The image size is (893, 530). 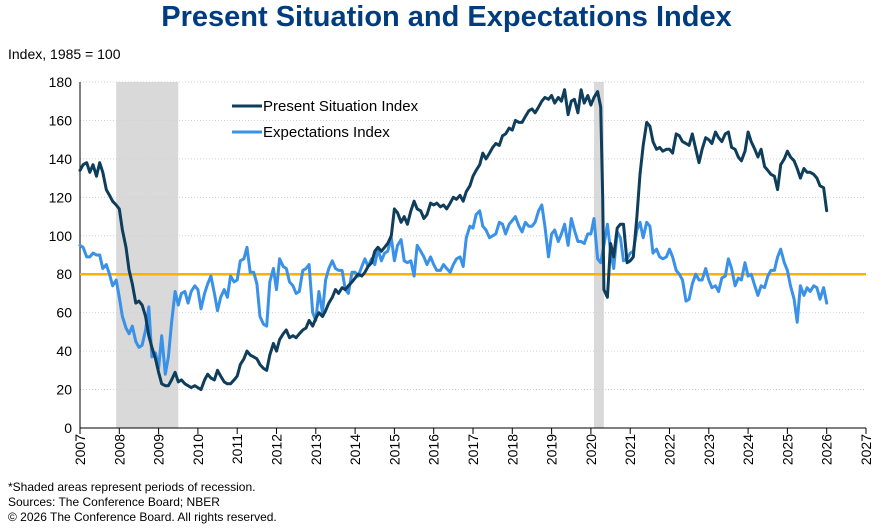 I want to click on x-tick-label-2009: 2009, so click(x=159, y=449).